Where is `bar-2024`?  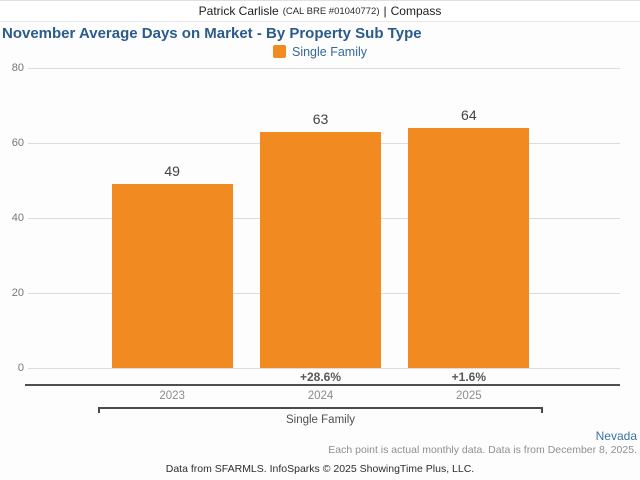
bar-2024 is located at coordinates (320, 249).